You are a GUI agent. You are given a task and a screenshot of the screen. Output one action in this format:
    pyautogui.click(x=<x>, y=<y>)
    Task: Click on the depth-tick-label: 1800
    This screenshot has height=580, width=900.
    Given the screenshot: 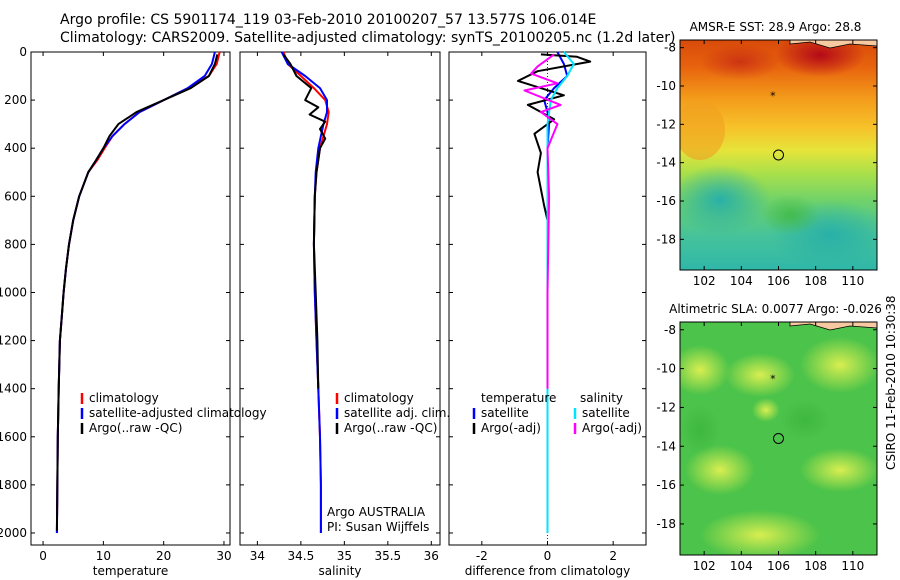 What is the action you would take?
    pyautogui.click(x=13, y=485)
    